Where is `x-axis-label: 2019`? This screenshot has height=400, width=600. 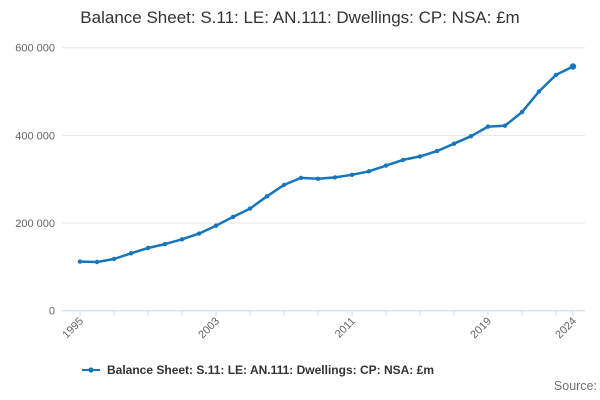 x-axis-label: 2019 is located at coordinates (481, 328).